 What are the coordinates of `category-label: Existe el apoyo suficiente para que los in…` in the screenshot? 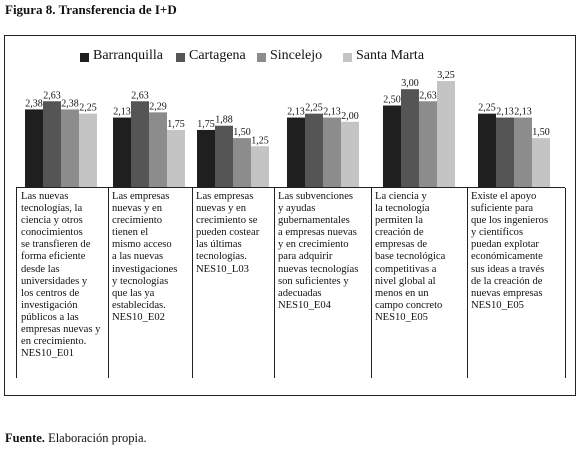 It's located at (516, 283).